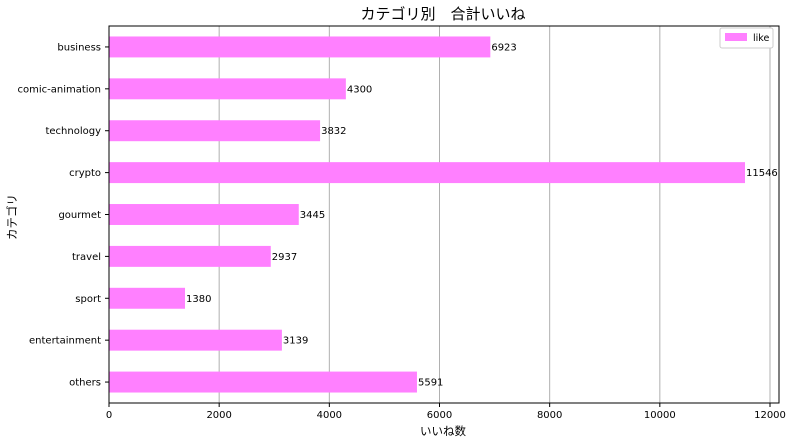  What do you see at coordinates (333, 131) in the screenshot?
I see `data-label: 3832` at bounding box center [333, 131].